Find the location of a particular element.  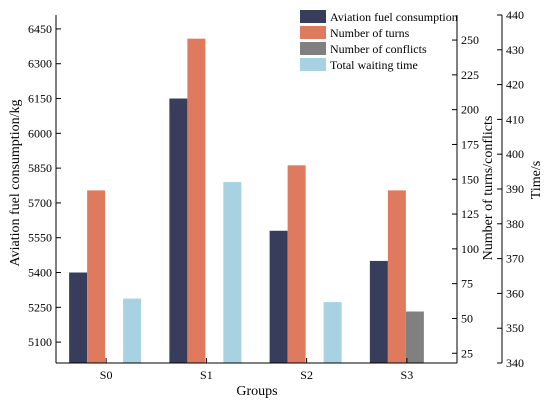

fuel-tick-label: 5850 is located at coordinates (40, 168).